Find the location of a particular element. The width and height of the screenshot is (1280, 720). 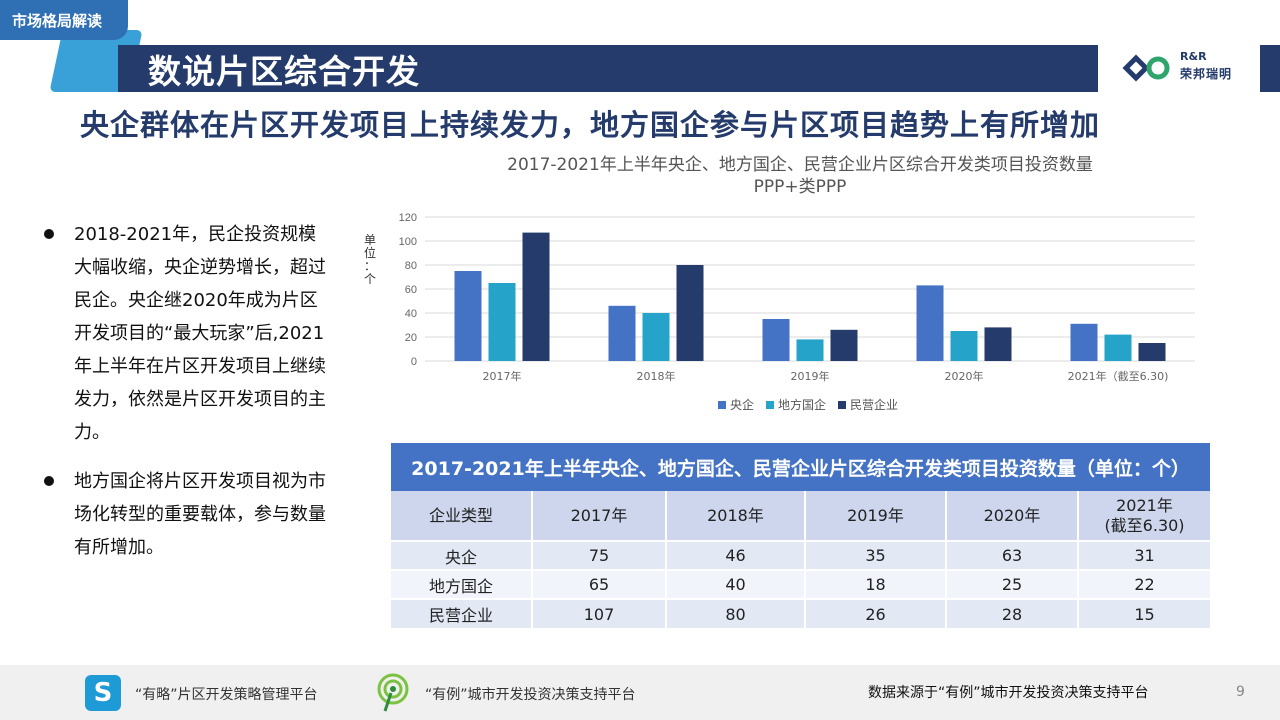

y-tick-label: 60 is located at coordinates (411, 290).